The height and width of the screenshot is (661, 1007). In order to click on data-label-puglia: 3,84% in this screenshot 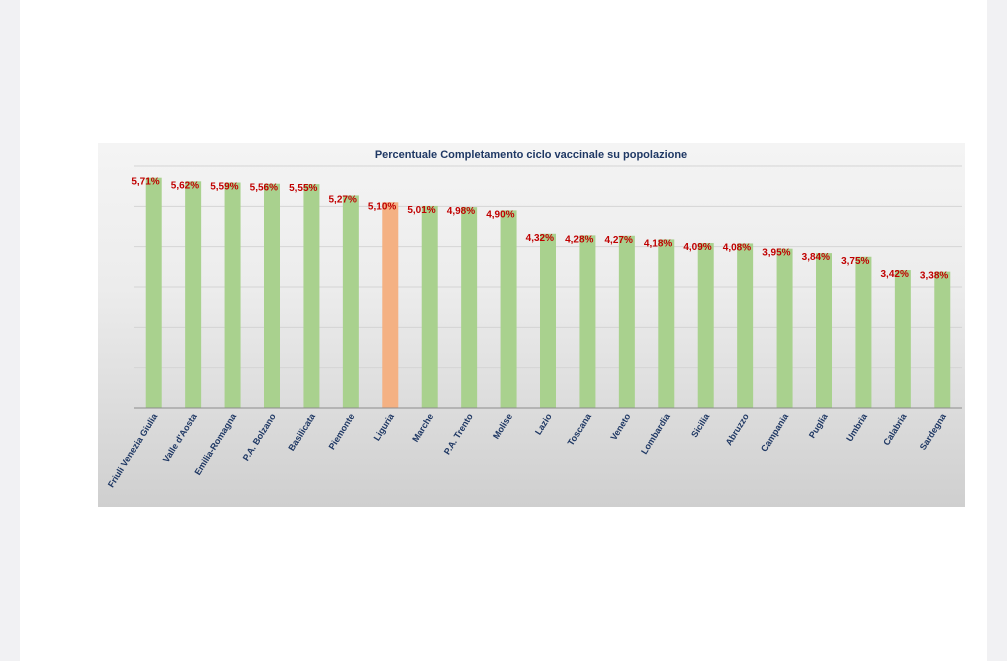, I will do `click(816, 257)`.